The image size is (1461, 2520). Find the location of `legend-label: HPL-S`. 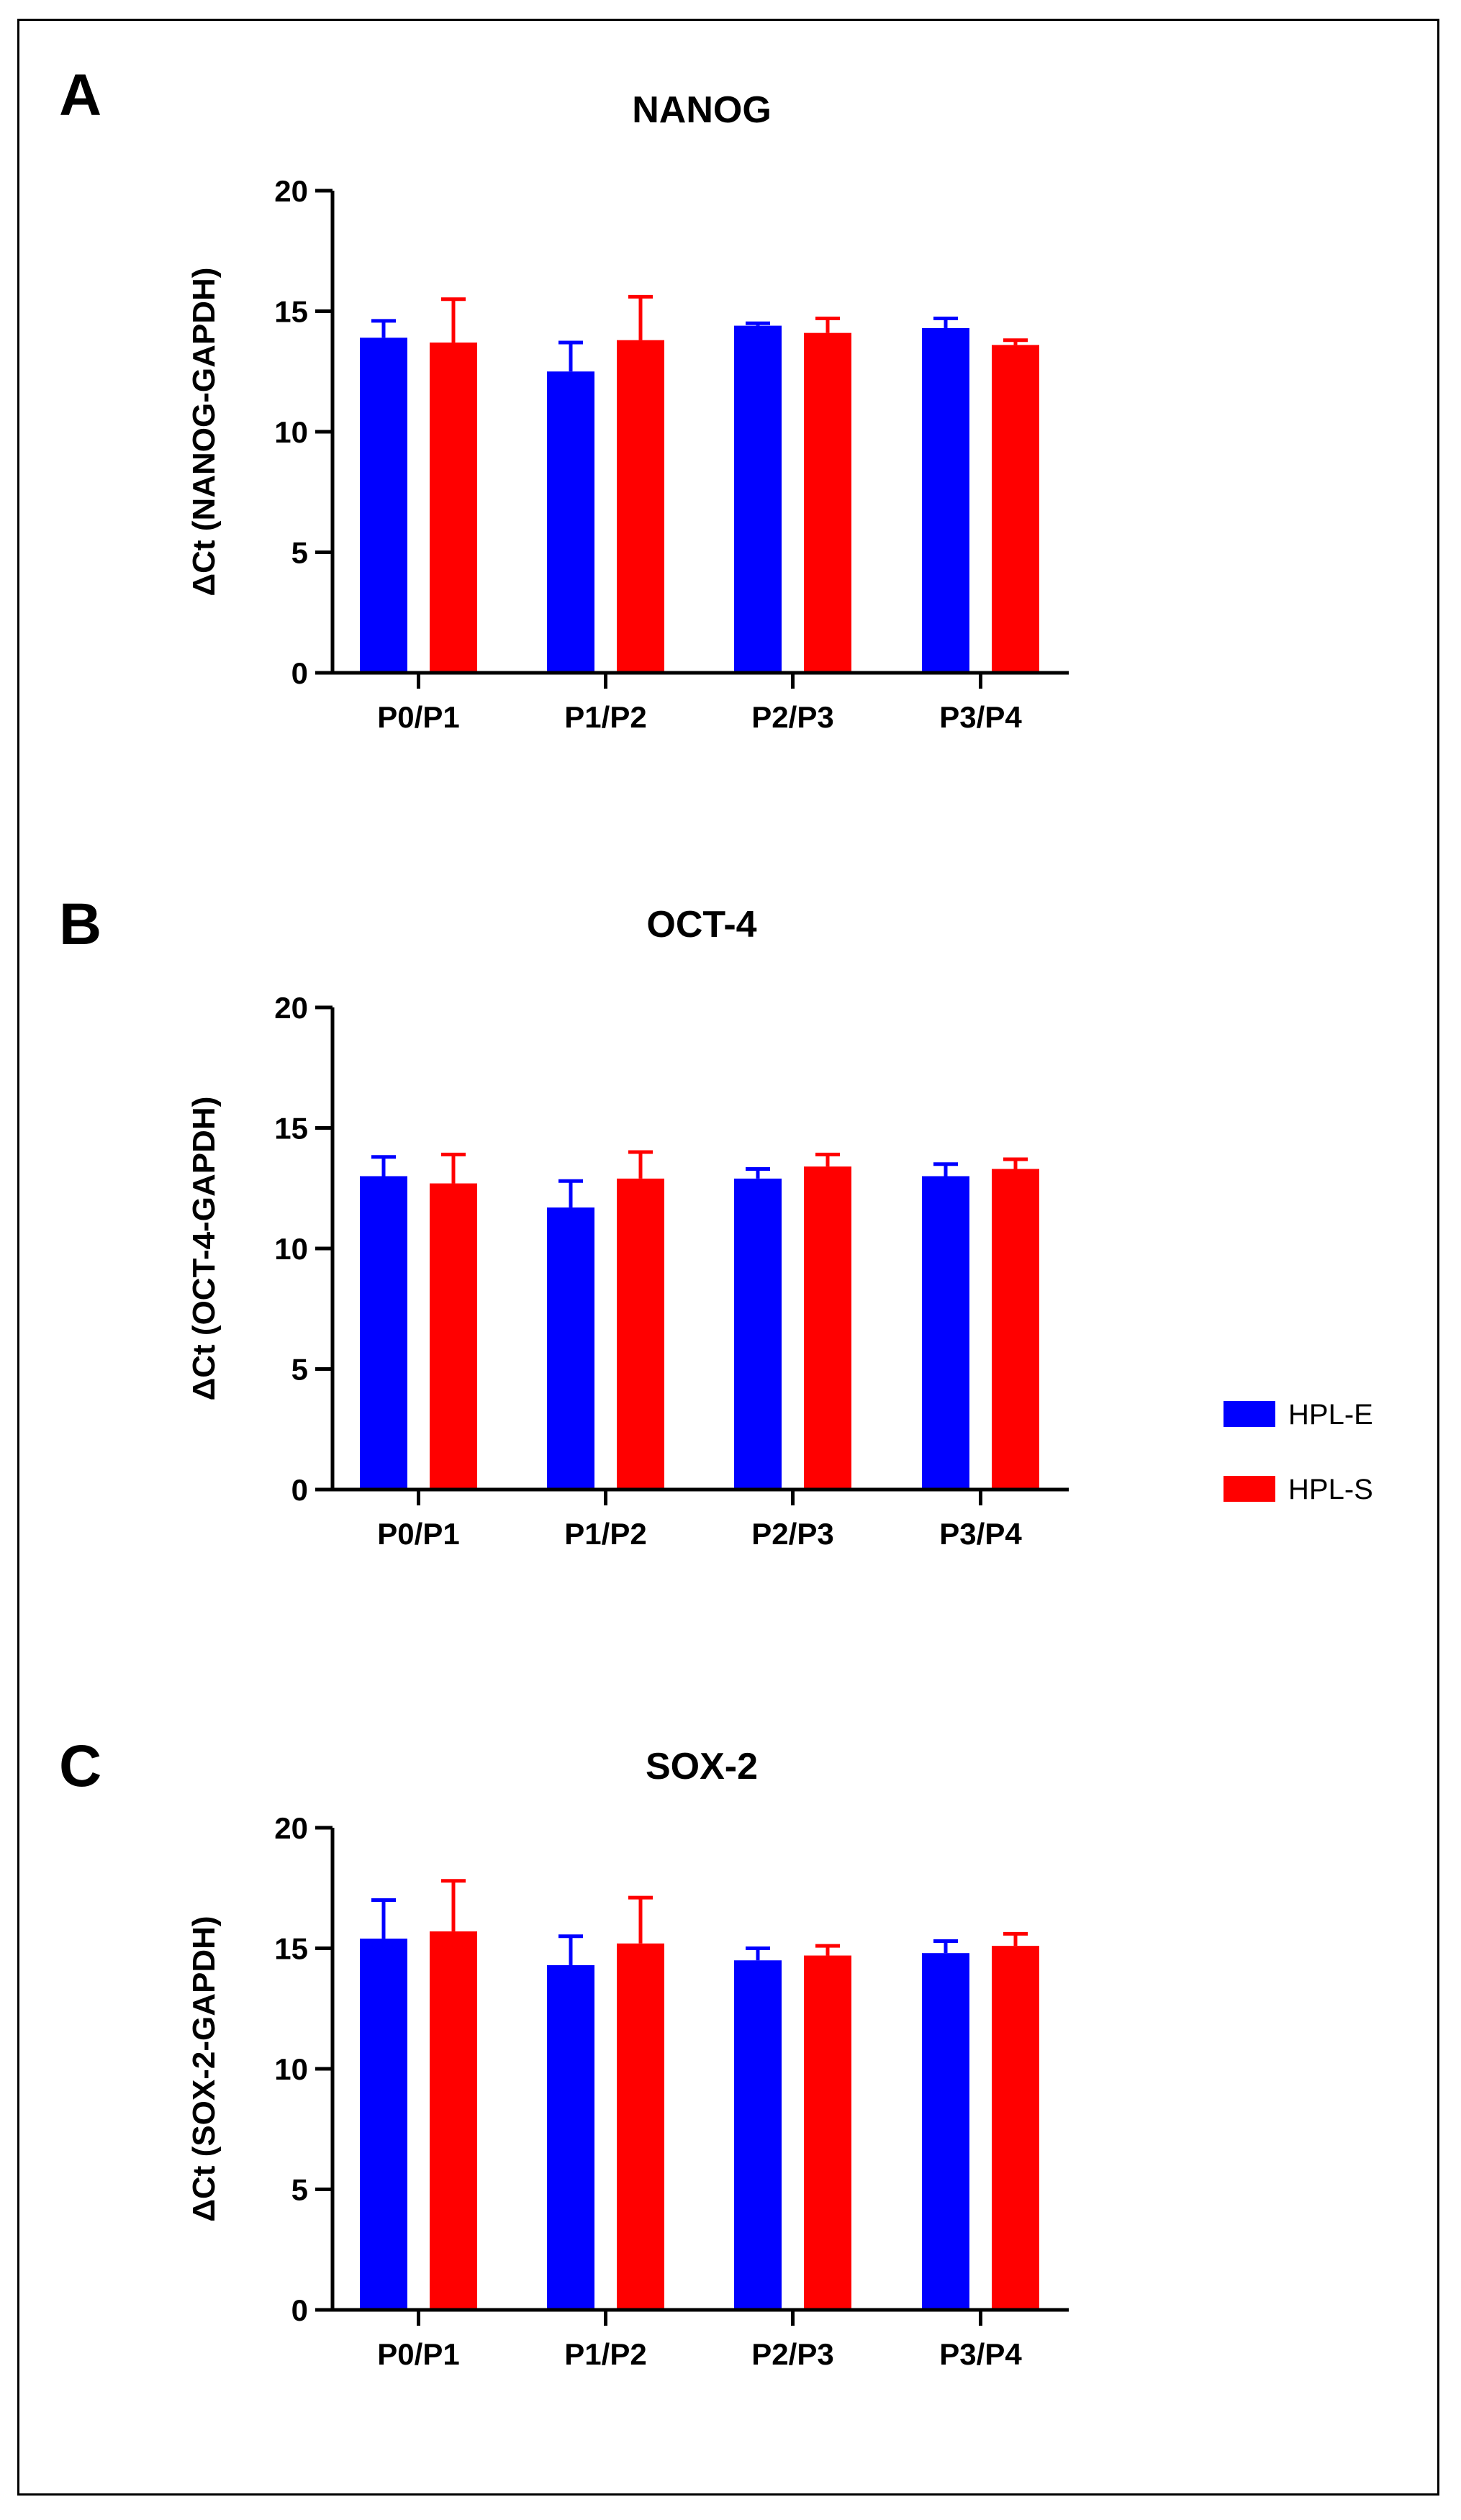

legend-label: HPL-S is located at coordinates (1330, 1489).